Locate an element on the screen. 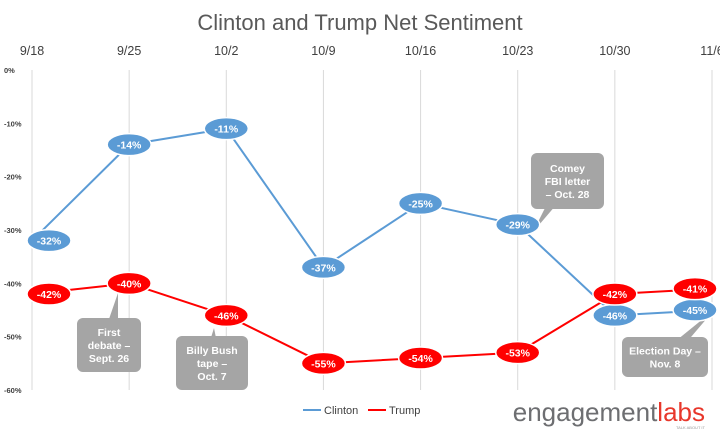 This screenshot has width=720, height=432. y-axis-tick-labels: 0% -10% -20% -30% -40% -50% -60% is located at coordinates (13, 230).